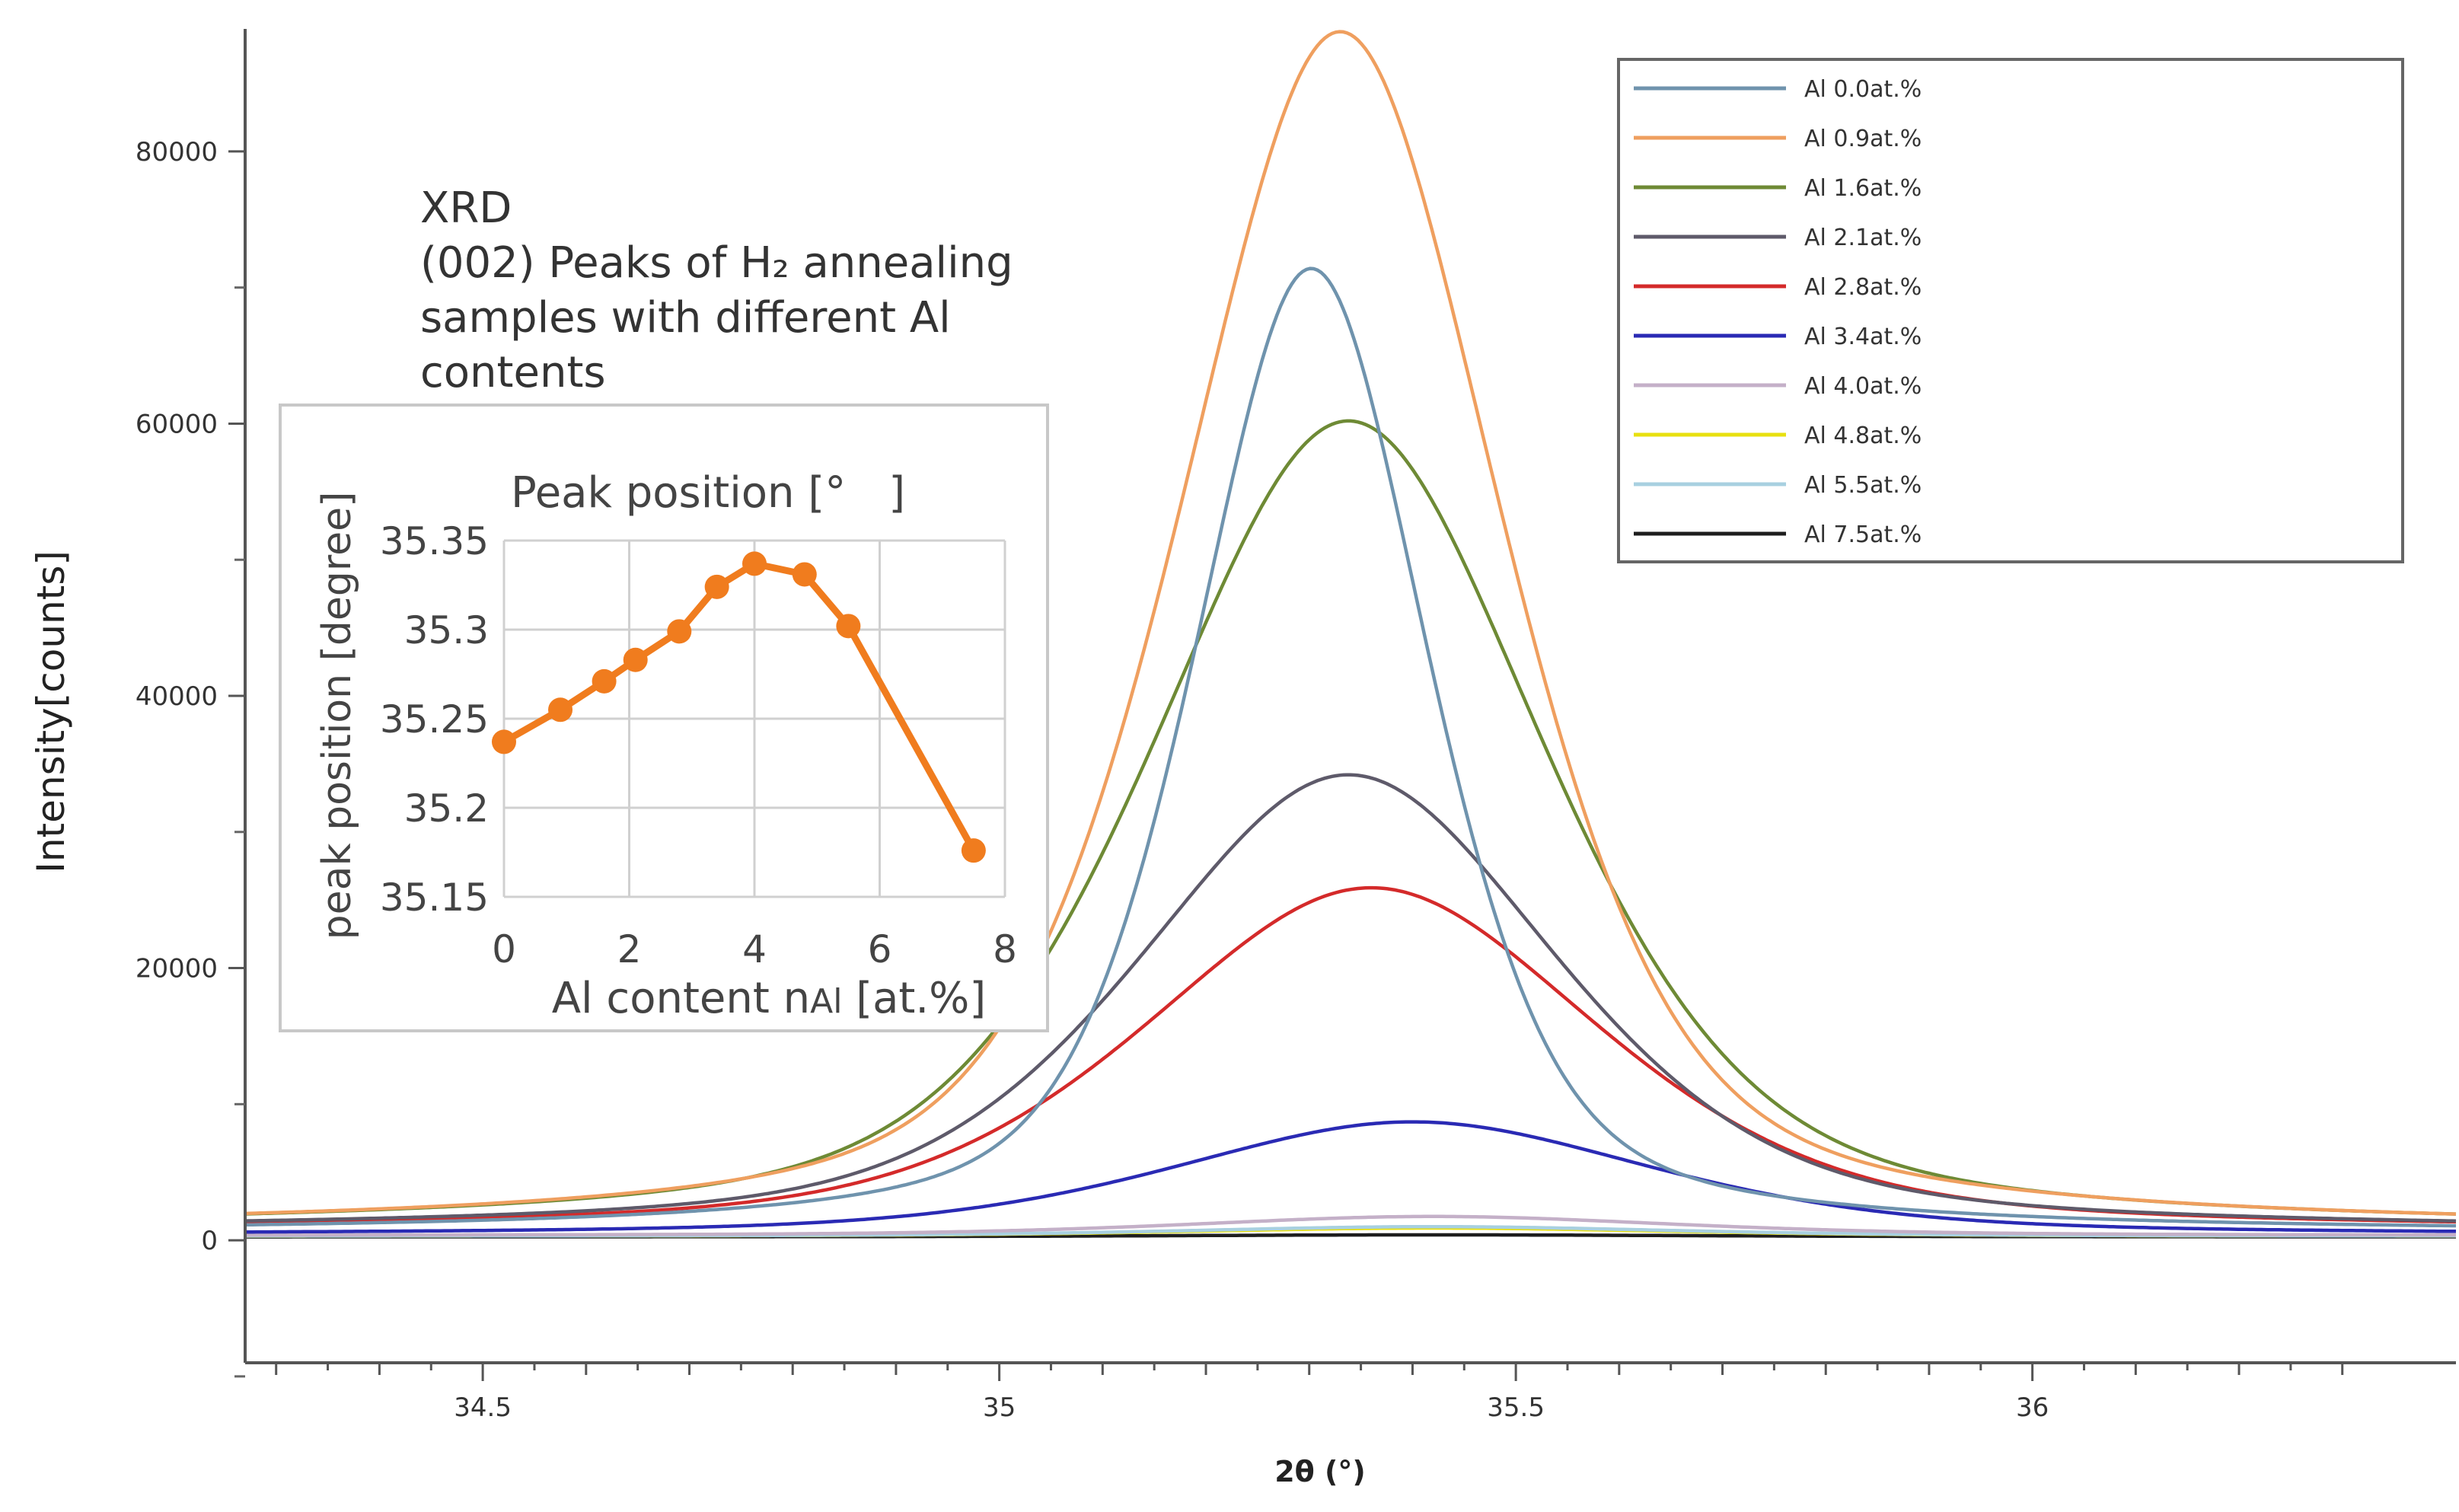 This screenshot has height=1512, width=2459. I want to click on inset-y-tick-label: 35.15, so click(434, 898).